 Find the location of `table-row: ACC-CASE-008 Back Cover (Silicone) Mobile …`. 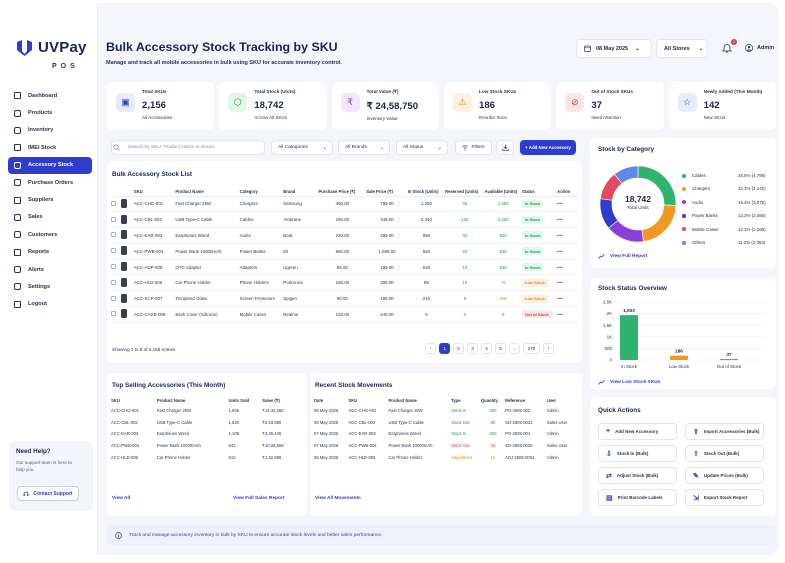

table-row: ACC-CASE-008 Back Cover (Silicone) Mobile … is located at coordinates (344, 314).